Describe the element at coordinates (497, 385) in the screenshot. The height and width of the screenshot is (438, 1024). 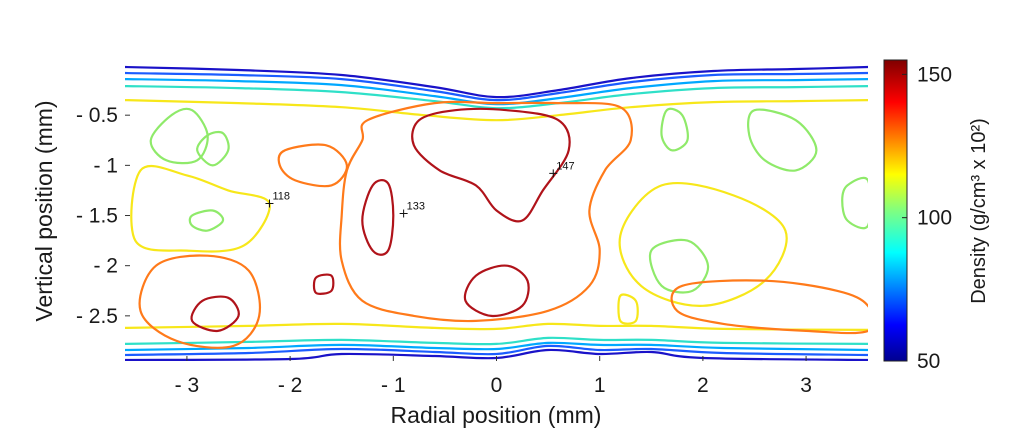
I see `x-tick-label-3: 0` at that location.